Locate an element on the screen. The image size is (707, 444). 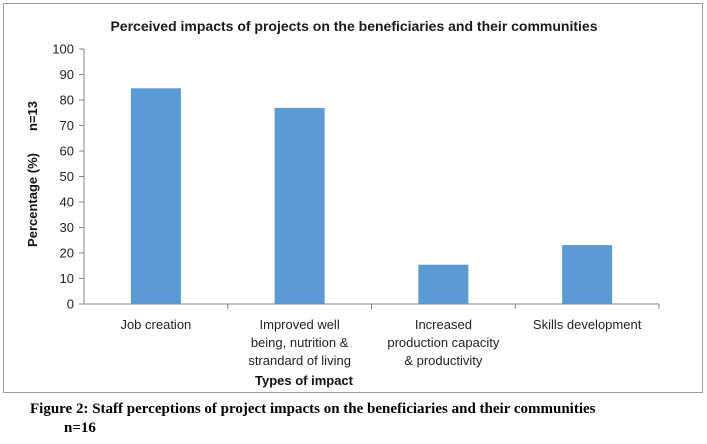
y-tick-label: 100 is located at coordinates (63, 49).